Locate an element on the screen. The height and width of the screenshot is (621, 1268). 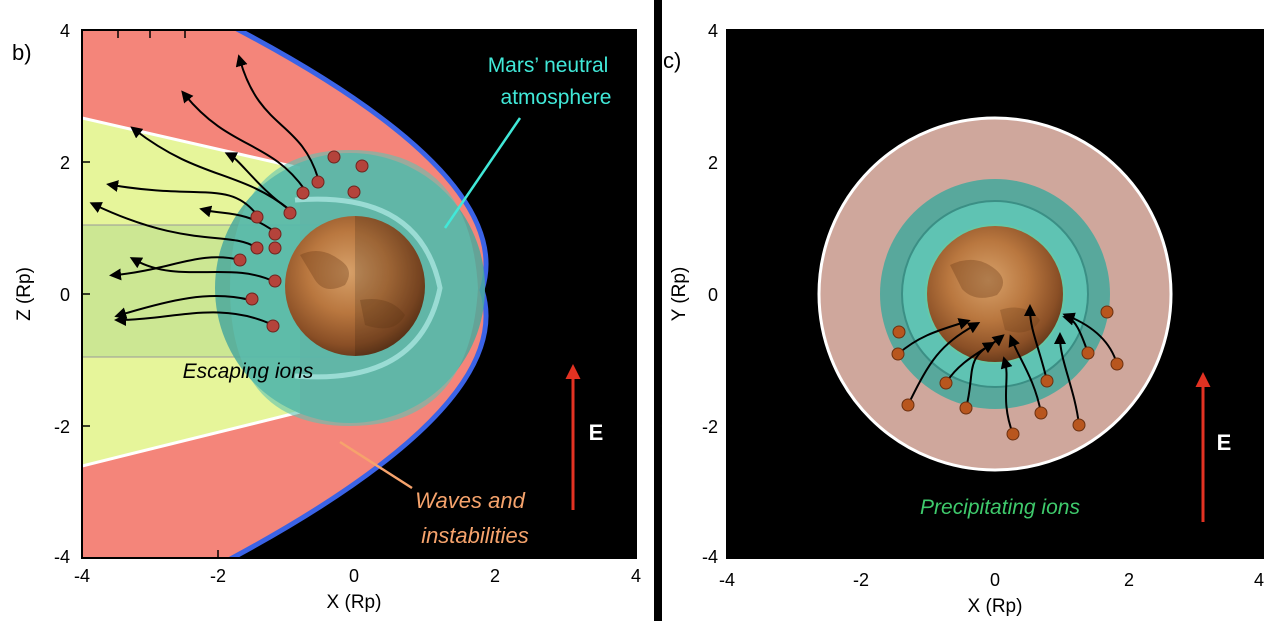
y-axis-title: Y (Rp) is located at coordinates (679, 294).